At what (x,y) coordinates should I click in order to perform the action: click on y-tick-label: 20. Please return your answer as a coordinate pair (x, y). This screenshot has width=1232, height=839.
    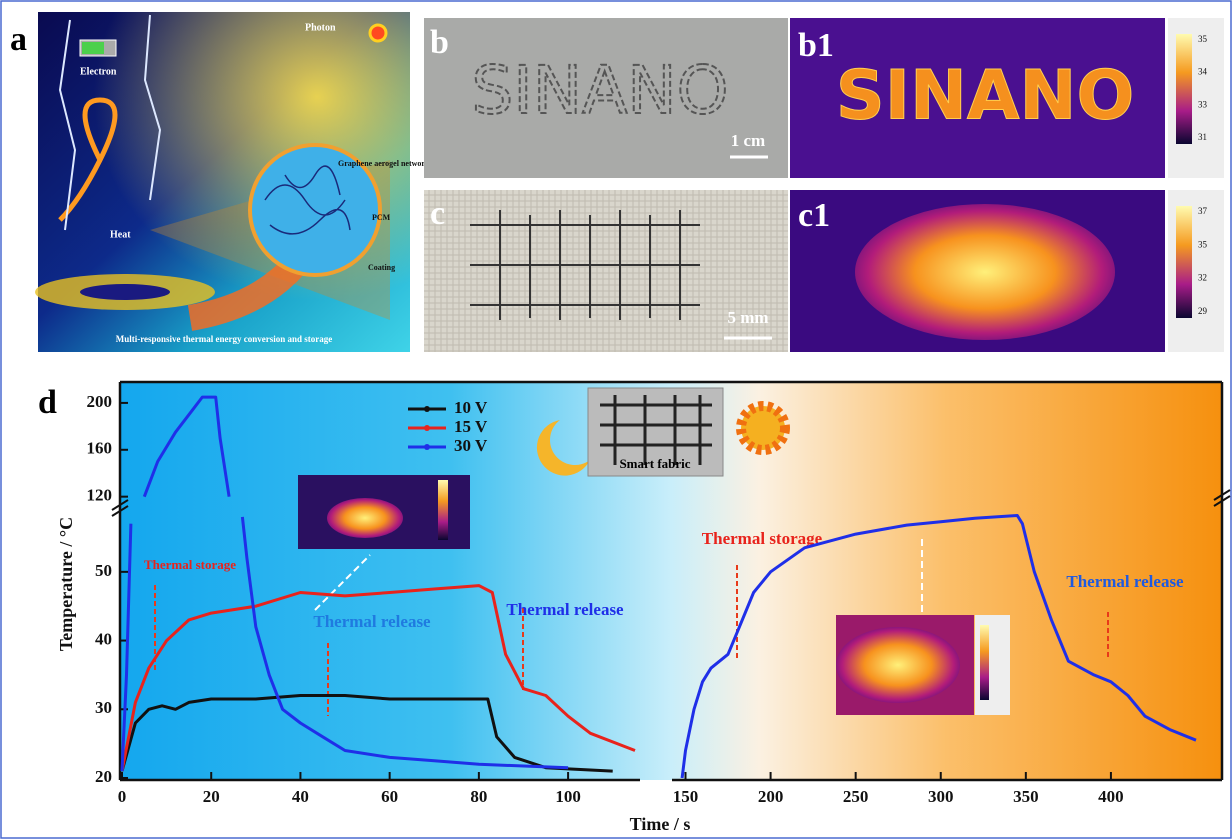
    Looking at the image, I should click on (103, 776).